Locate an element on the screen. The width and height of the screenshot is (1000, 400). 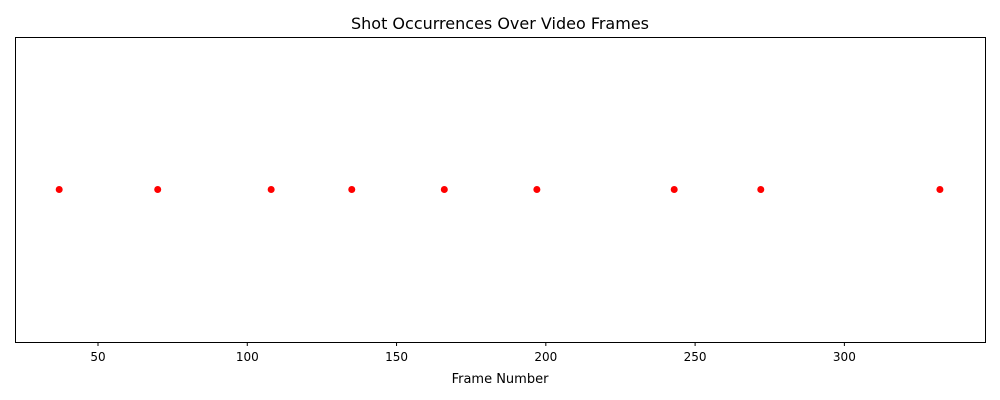
data-points is located at coordinates (499, 189).